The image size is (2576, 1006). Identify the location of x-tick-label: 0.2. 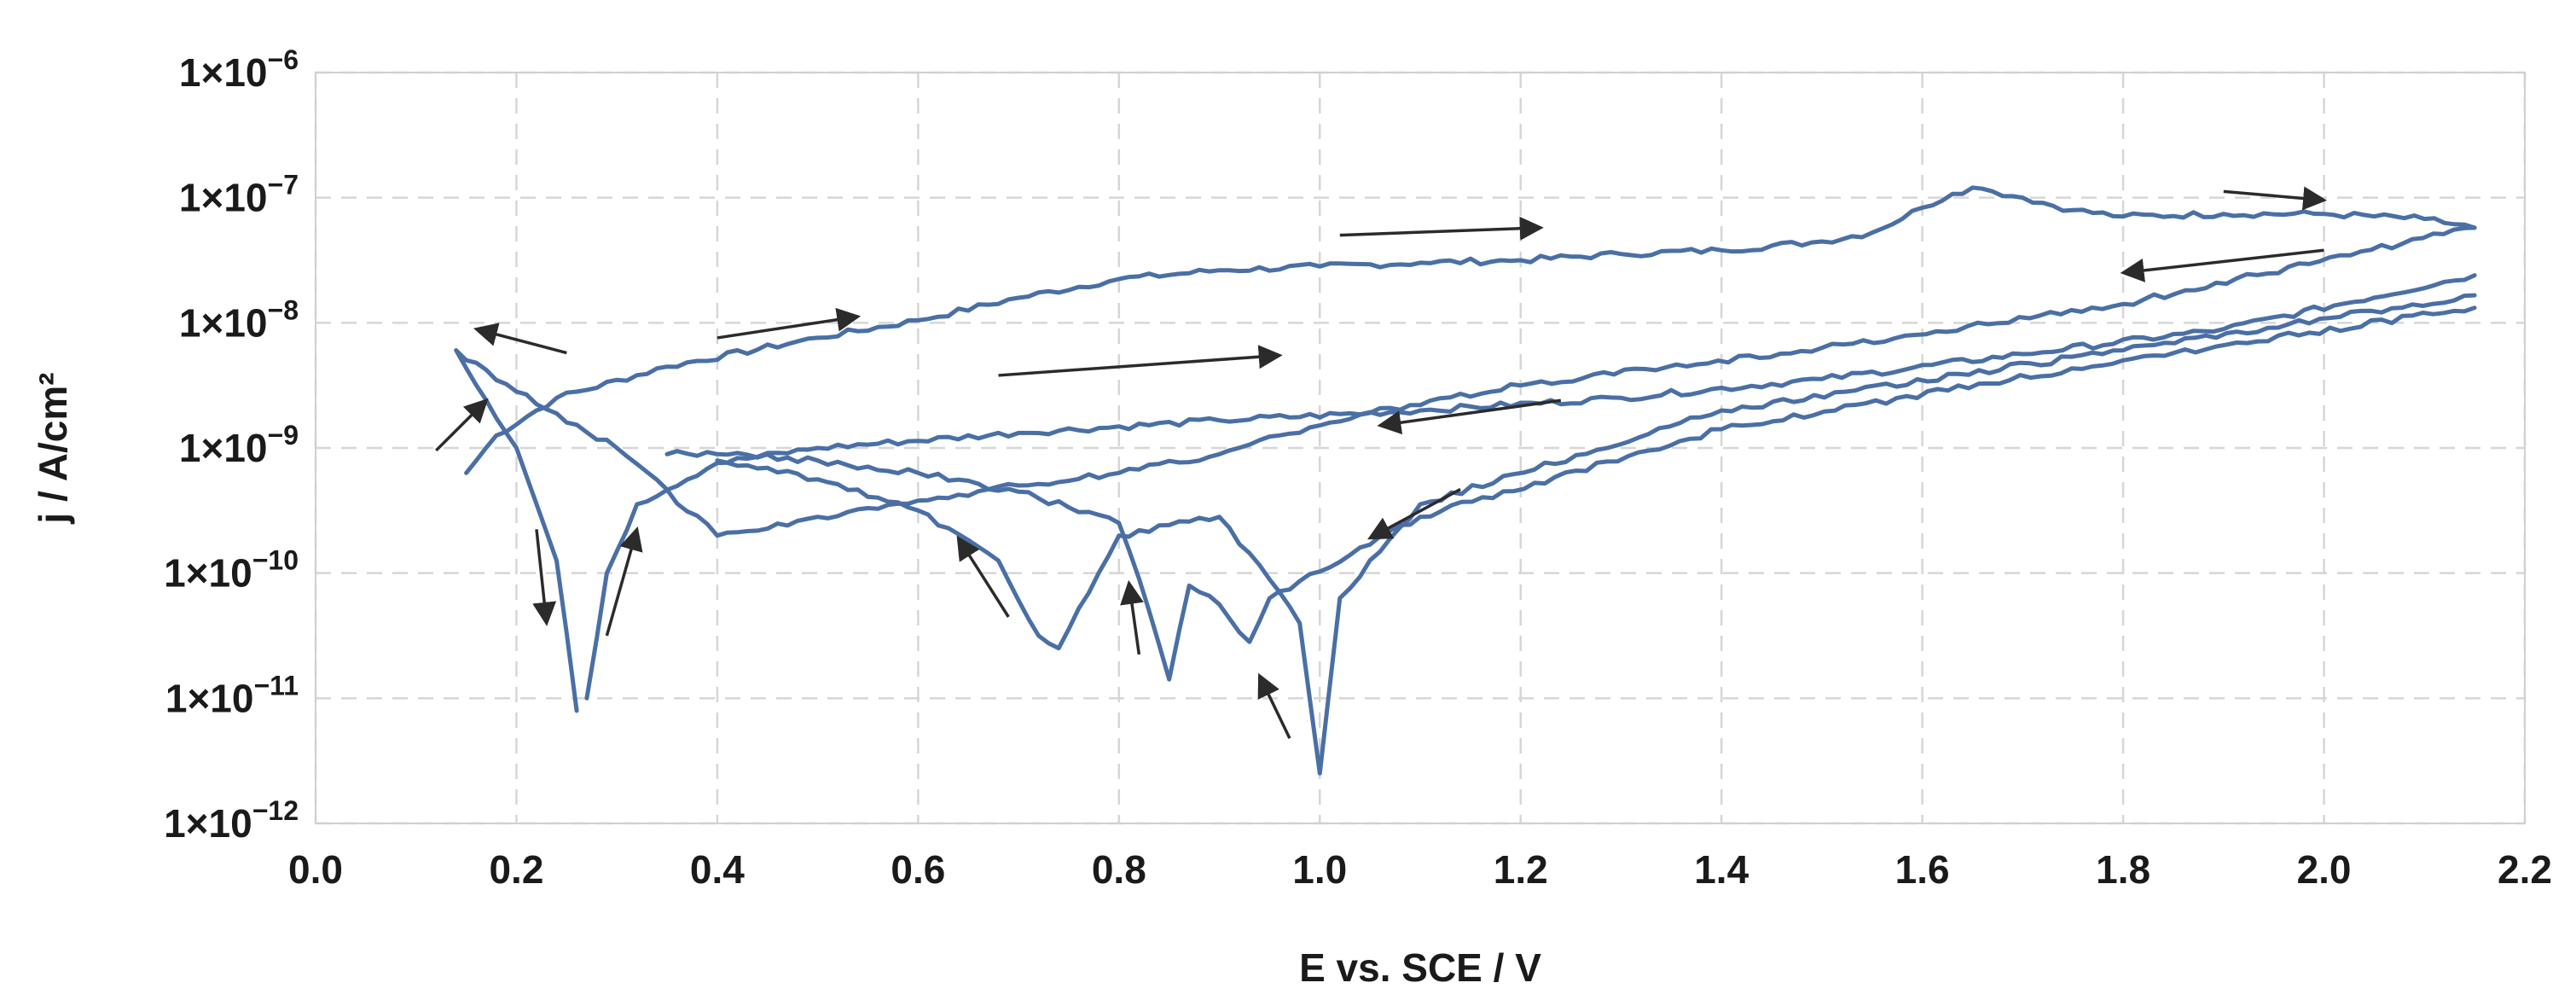
(516, 869).